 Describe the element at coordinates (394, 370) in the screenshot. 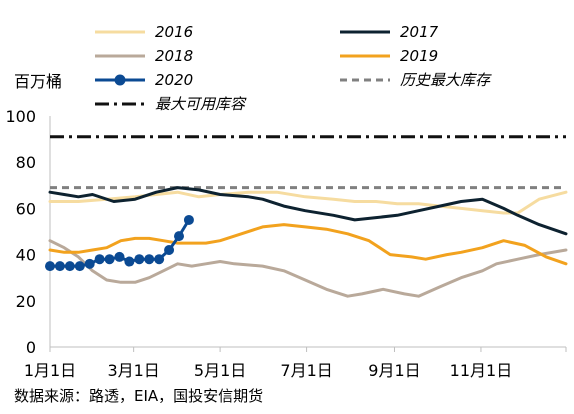

I see `x-tick-label: 9月1日` at that location.